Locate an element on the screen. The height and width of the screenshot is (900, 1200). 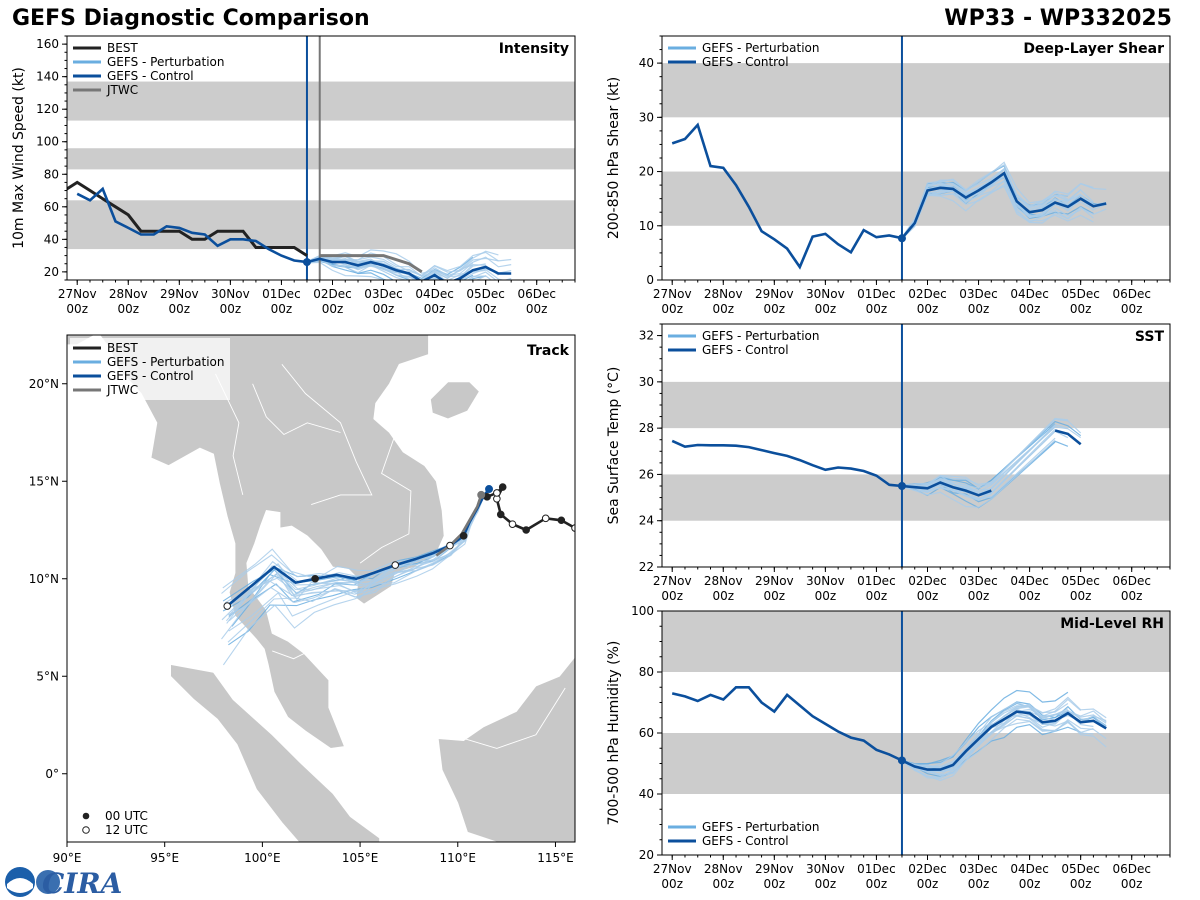
shear-xtick-day: 29Nov is located at coordinates (774, 294).